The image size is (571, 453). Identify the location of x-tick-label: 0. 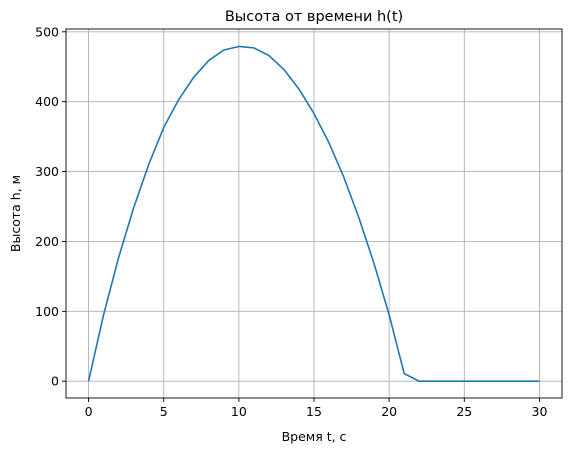
(89, 411).